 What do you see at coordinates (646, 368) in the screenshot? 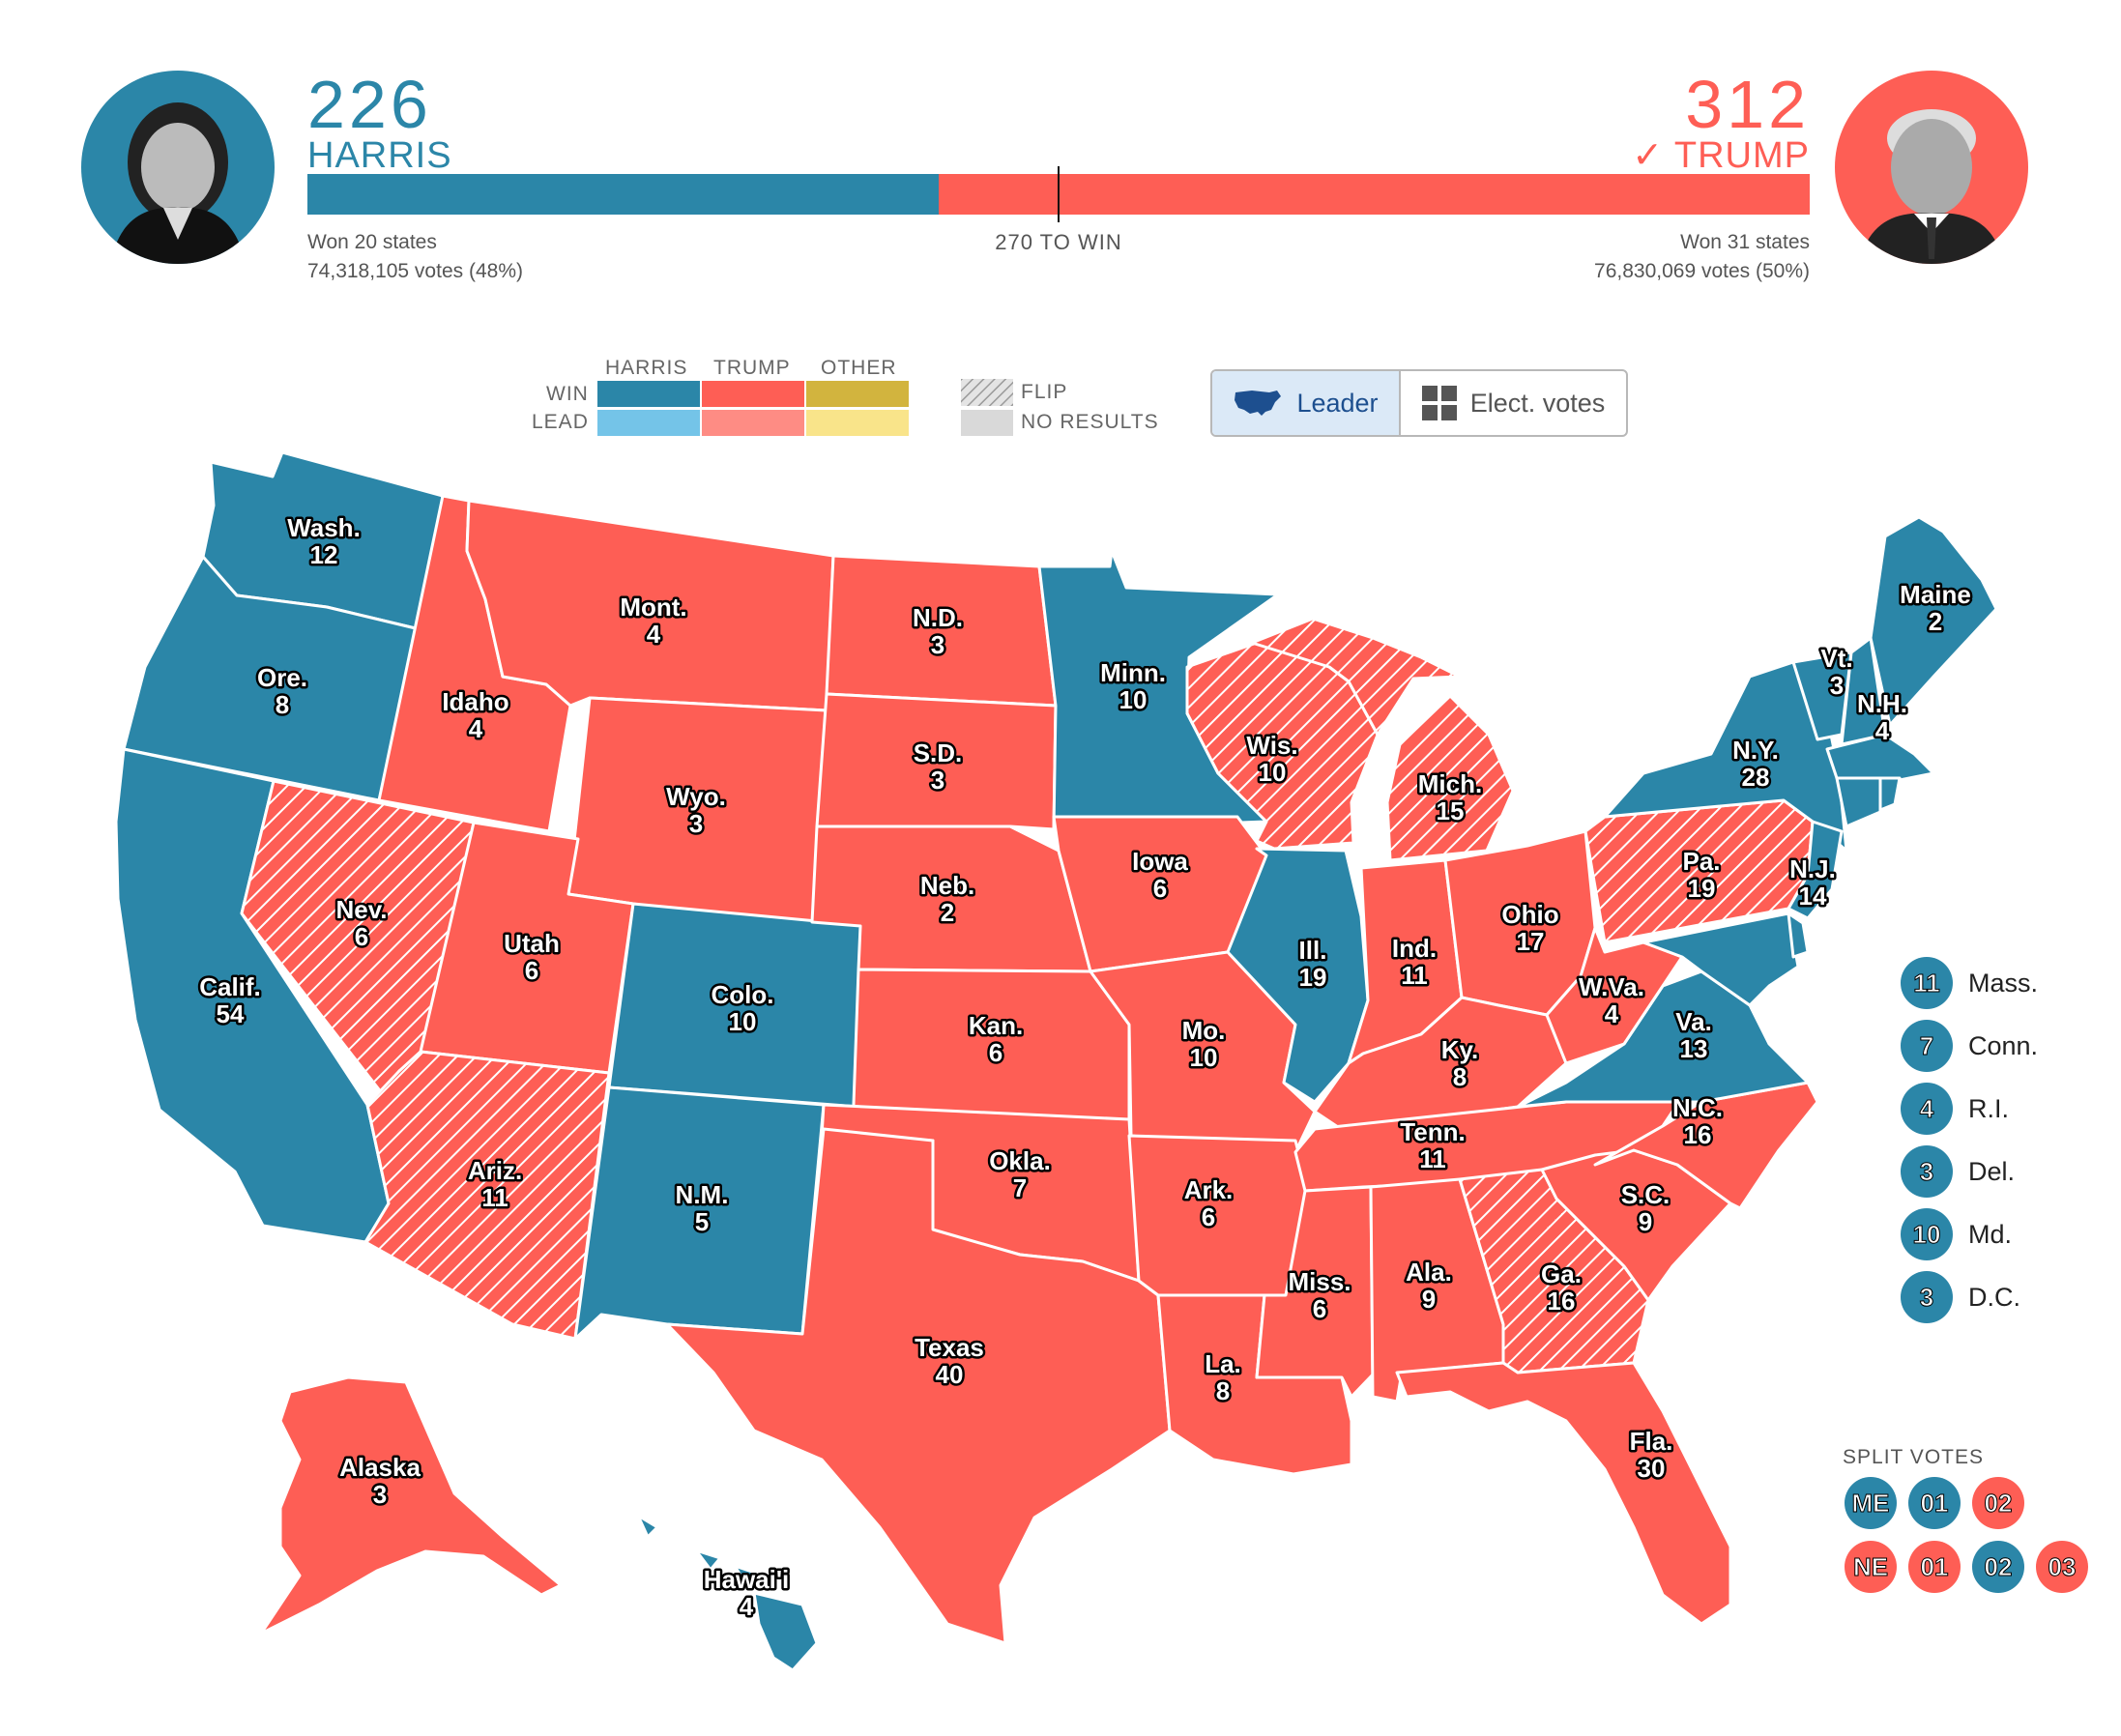
I see `legend-col-harris: HARRIS` at bounding box center [646, 368].